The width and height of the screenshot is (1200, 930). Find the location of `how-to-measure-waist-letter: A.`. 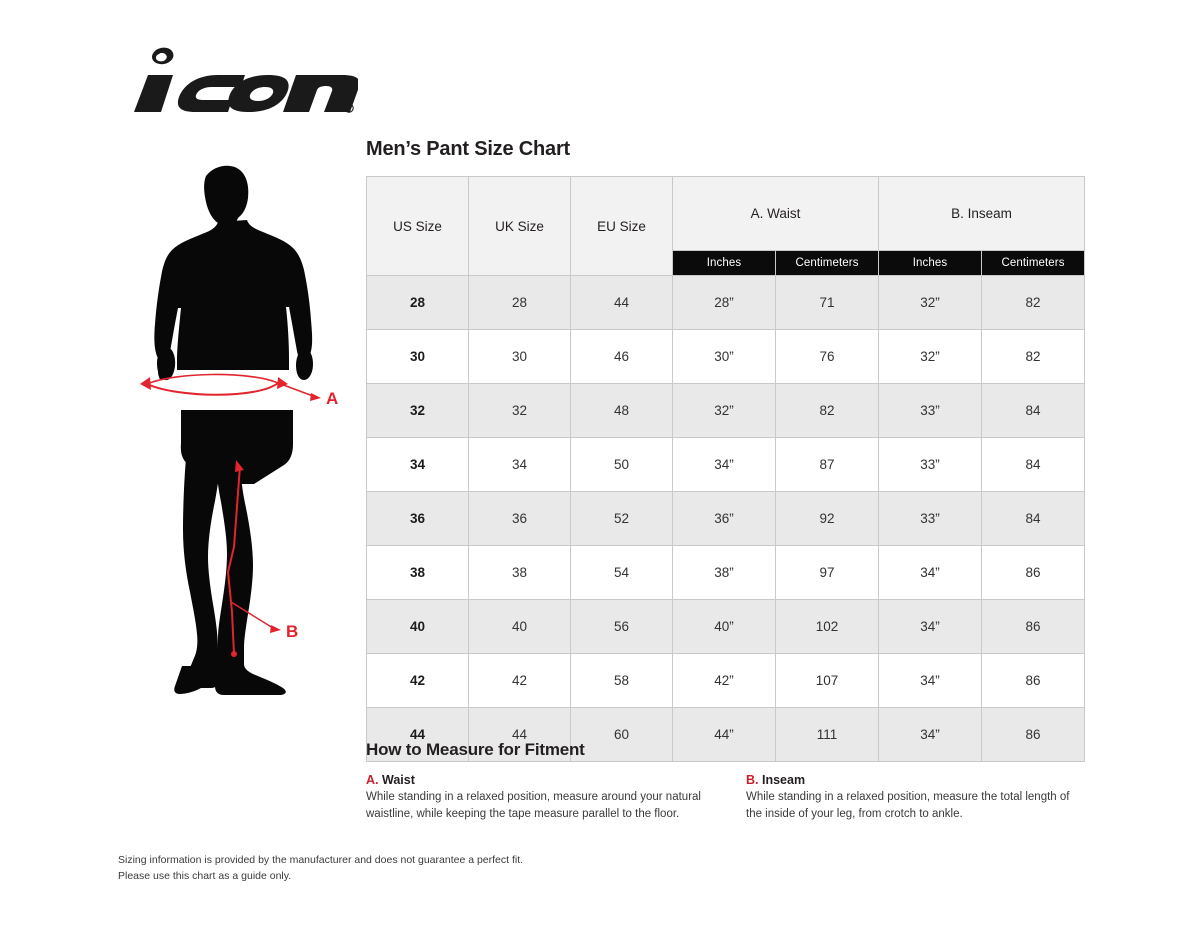

how-to-measure-waist-letter: A. is located at coordinates (372, 780).